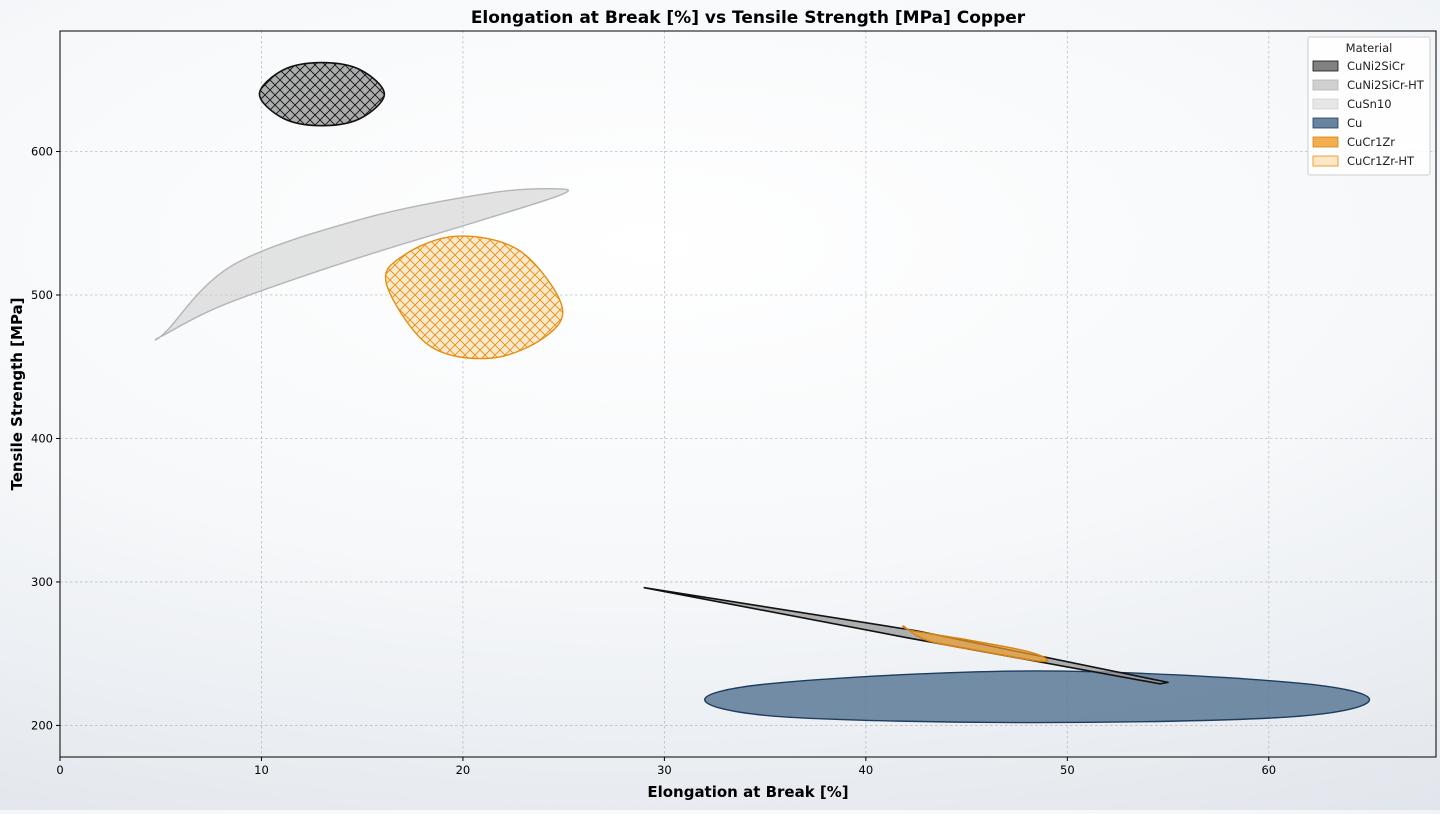  I want to click on legend-label: CuCr1Zr, so click(1371, 142).